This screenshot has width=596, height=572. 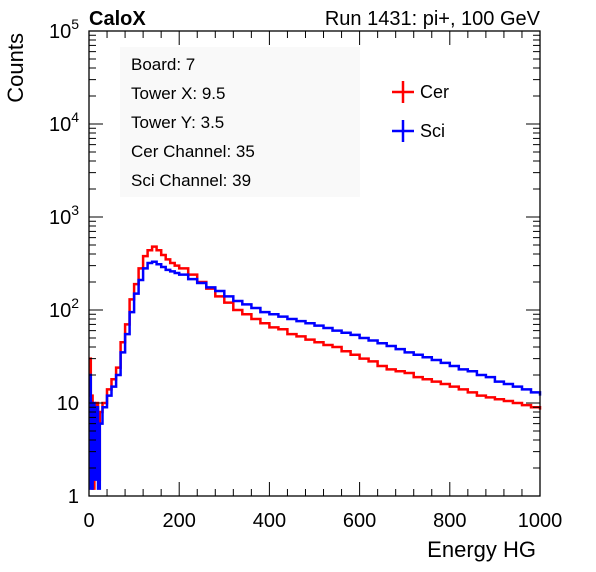 I want to click on y-tick-label: 10³, so click(x=64, y=215).